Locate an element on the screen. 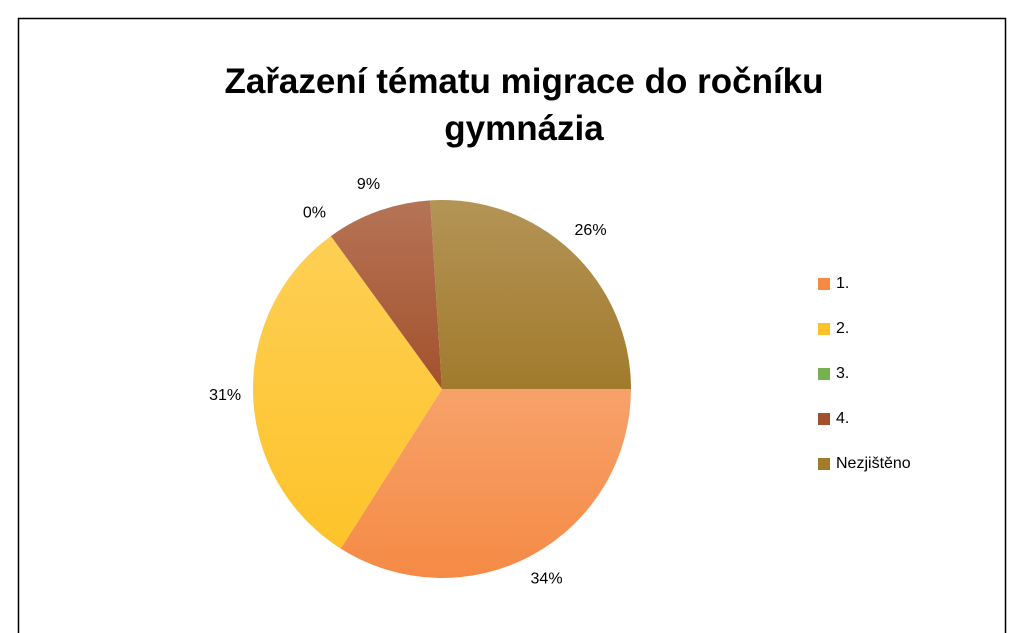 The height and width of the screenshot is (633, 1024). legend-label: 4. is located at coordinates (842, 418).